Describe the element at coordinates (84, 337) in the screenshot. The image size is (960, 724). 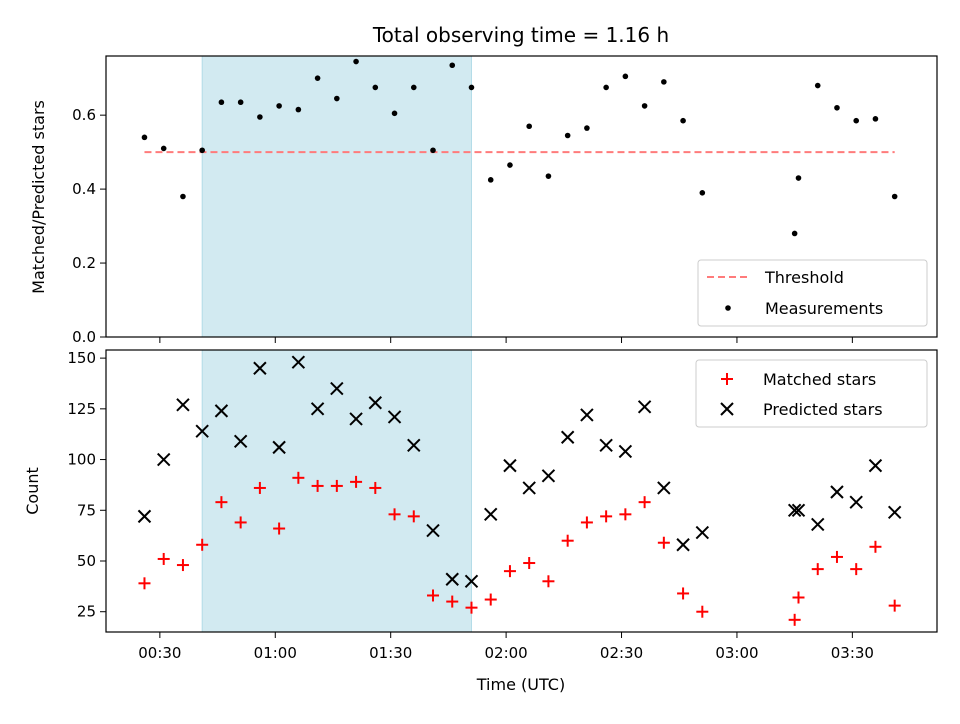
I see `ratio-y-tick-label: 0.0` at that location.